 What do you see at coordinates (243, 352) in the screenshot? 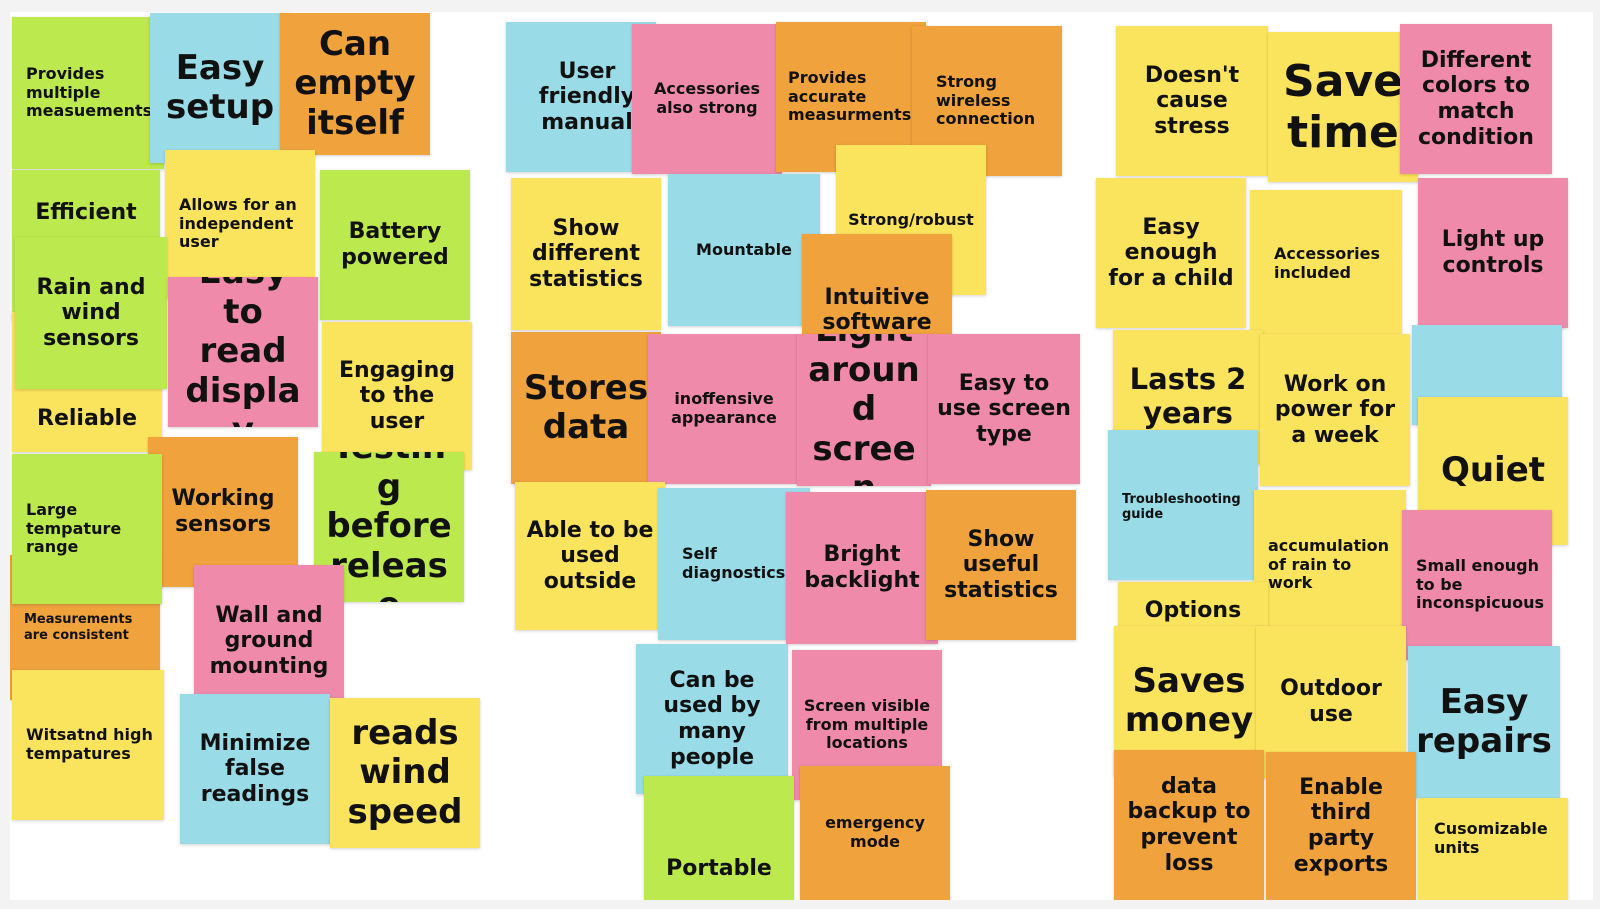
I see `sticky-note: Easy to read display` at bounding box center [243, 352].